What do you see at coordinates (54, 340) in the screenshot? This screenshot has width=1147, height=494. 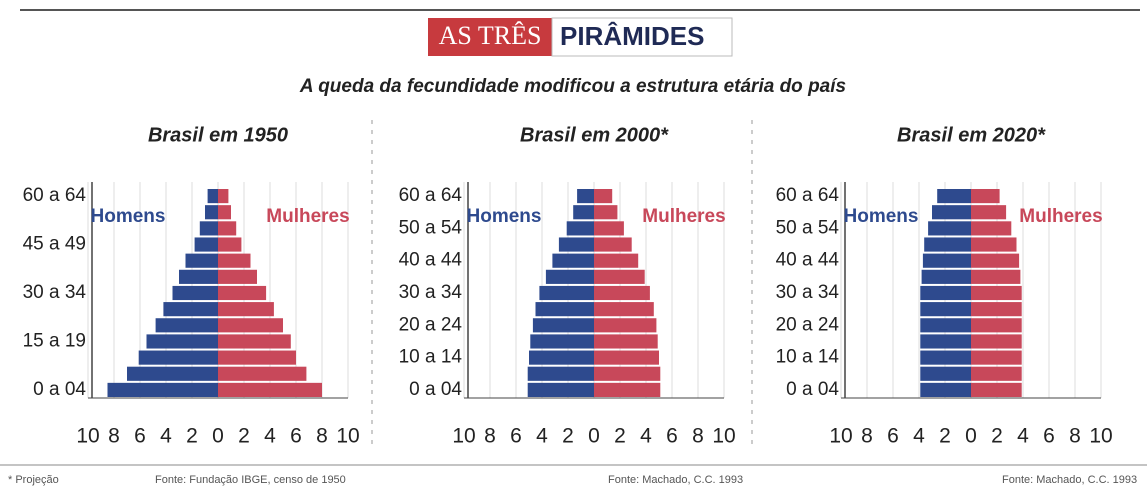 I see `y-tick-label: 15 a 19` at bounding box center [54, 340].